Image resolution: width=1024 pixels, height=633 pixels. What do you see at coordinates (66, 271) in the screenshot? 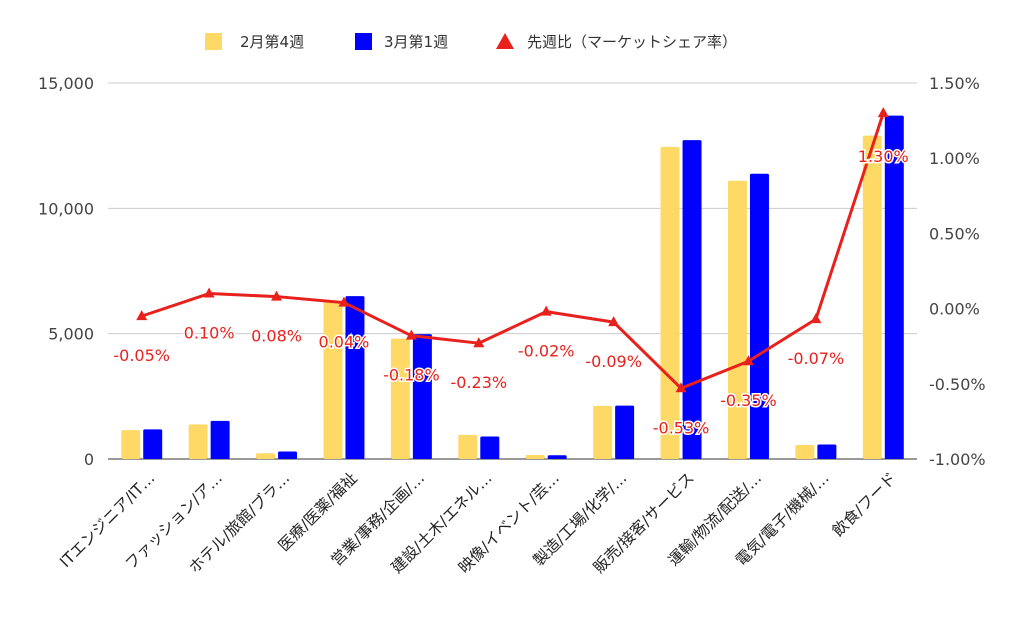
I see `y-axis-left: 0 5,000 10,000 15,000` at bounding box center [66, 271].